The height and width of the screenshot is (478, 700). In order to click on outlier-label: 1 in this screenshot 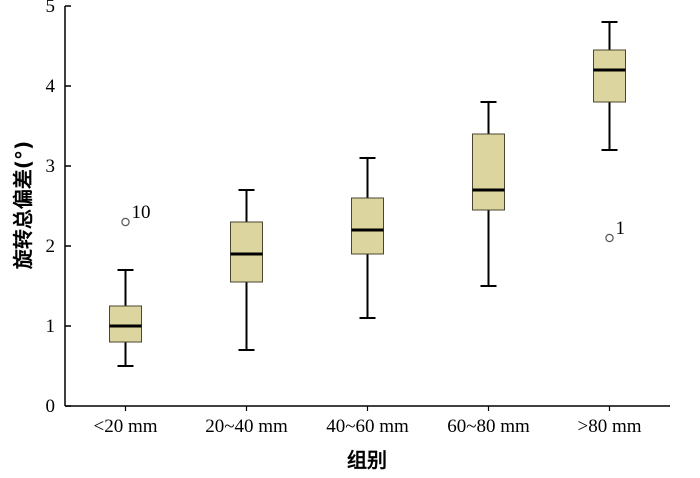, I will do `click(621, 228)`.